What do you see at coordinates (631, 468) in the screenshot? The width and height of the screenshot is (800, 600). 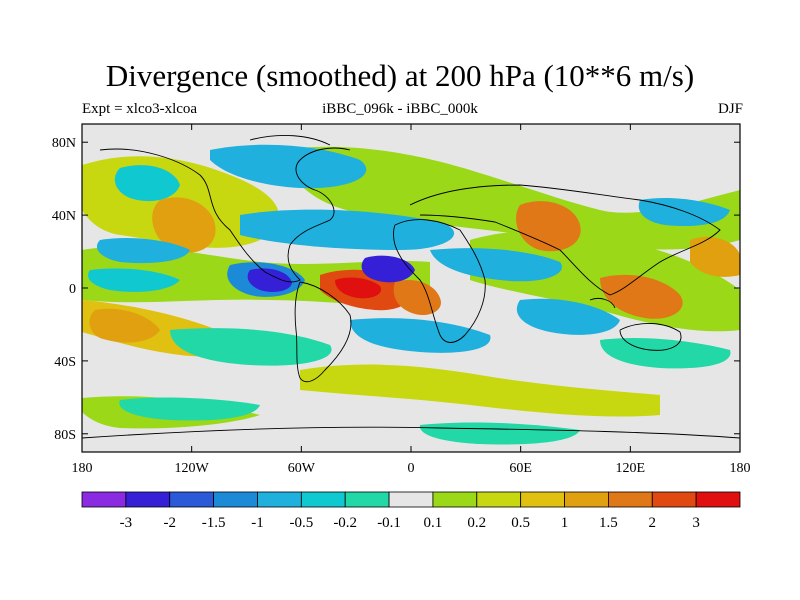 I see `lon-tick-label: 120E` at bounding box center [631, 468].